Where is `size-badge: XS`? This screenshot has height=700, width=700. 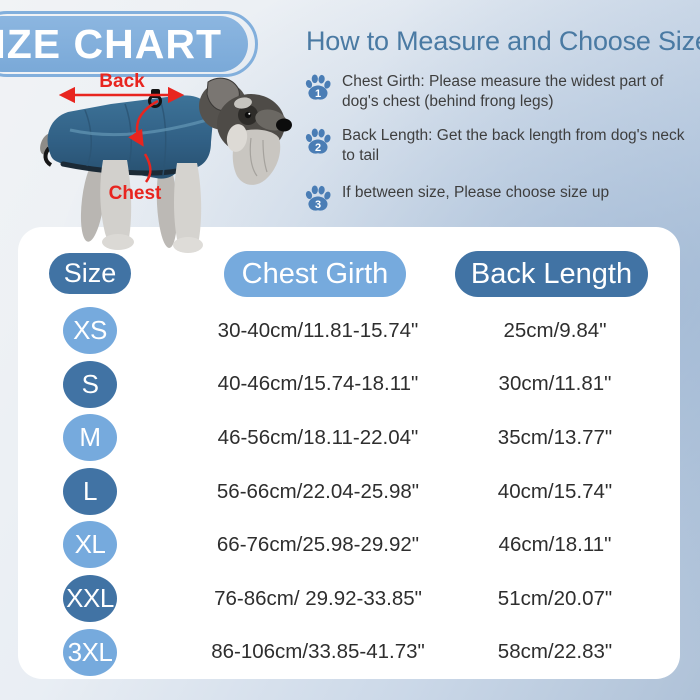 size-badge: XS is located at coordinates (90, 330).